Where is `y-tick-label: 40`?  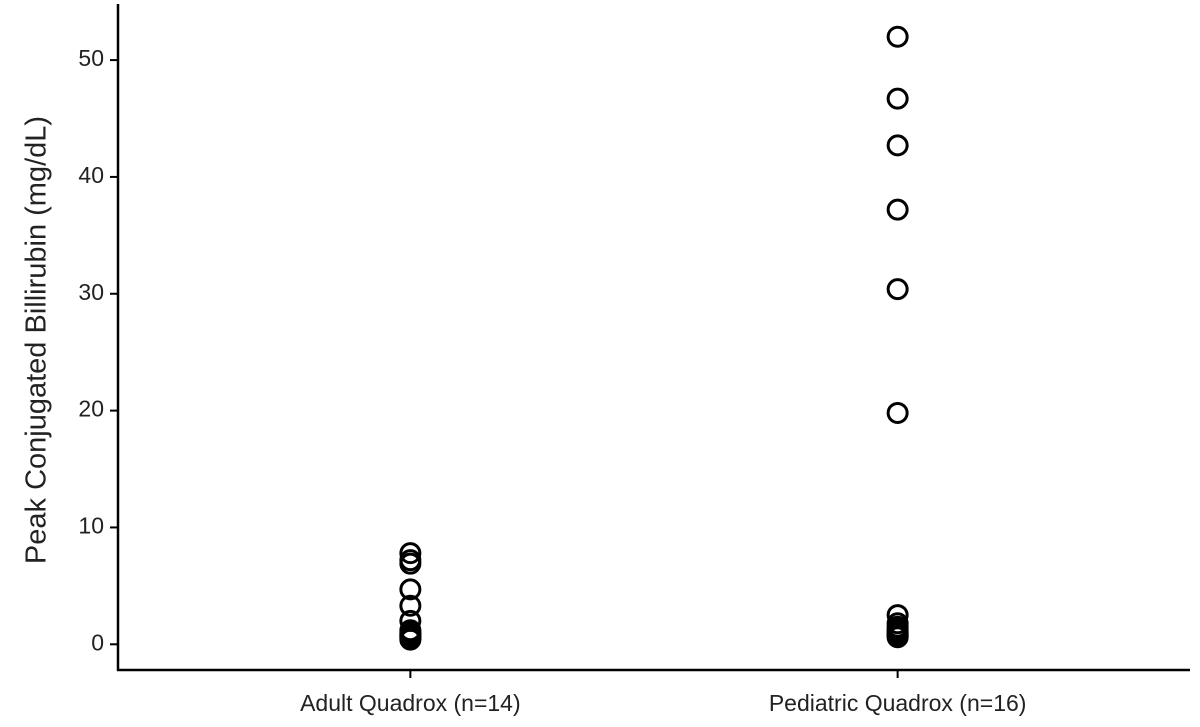 y-tick-label: 40 is located at coordinates (91, 175).